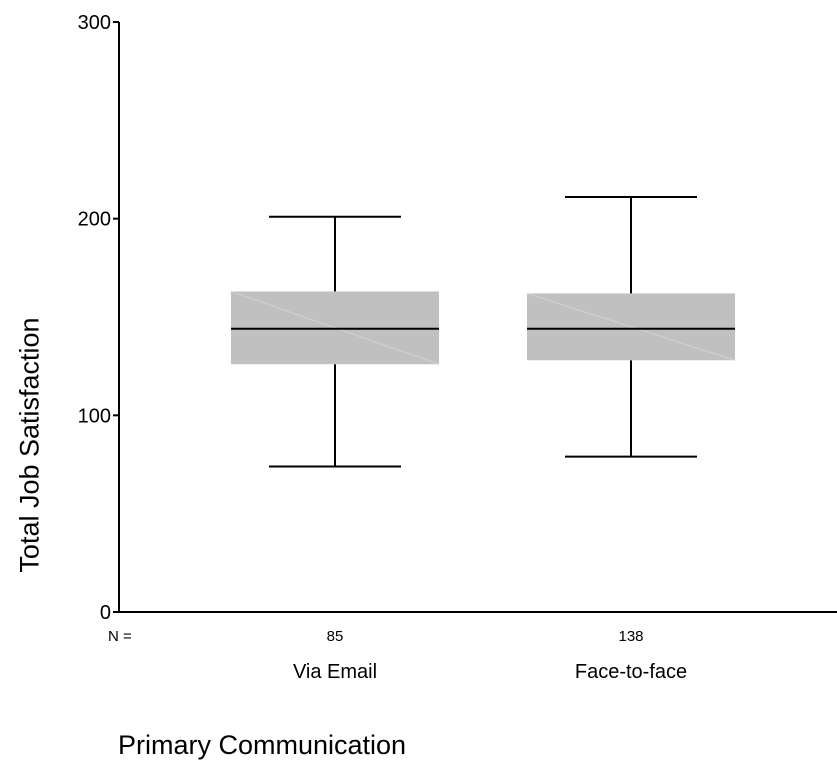 The width and height of the screenshot is (837, 766). Describe the element at coordinates (120, 636) in the screenshot. I see `n-label: N =` at that location.